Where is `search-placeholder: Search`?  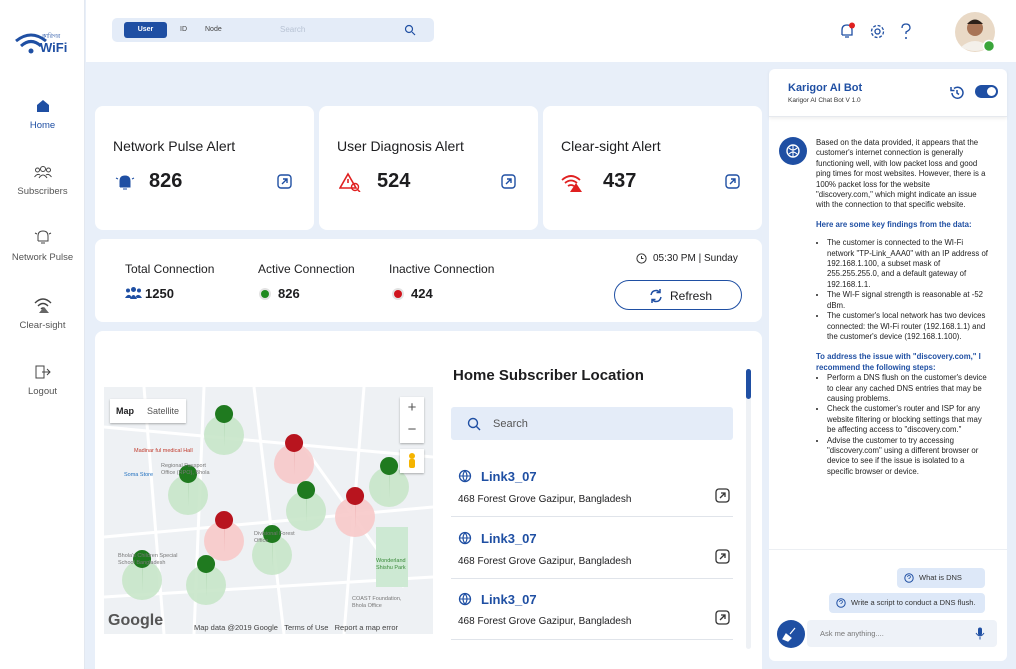 search-placeholder: Search is located at coordinates (293, 29).